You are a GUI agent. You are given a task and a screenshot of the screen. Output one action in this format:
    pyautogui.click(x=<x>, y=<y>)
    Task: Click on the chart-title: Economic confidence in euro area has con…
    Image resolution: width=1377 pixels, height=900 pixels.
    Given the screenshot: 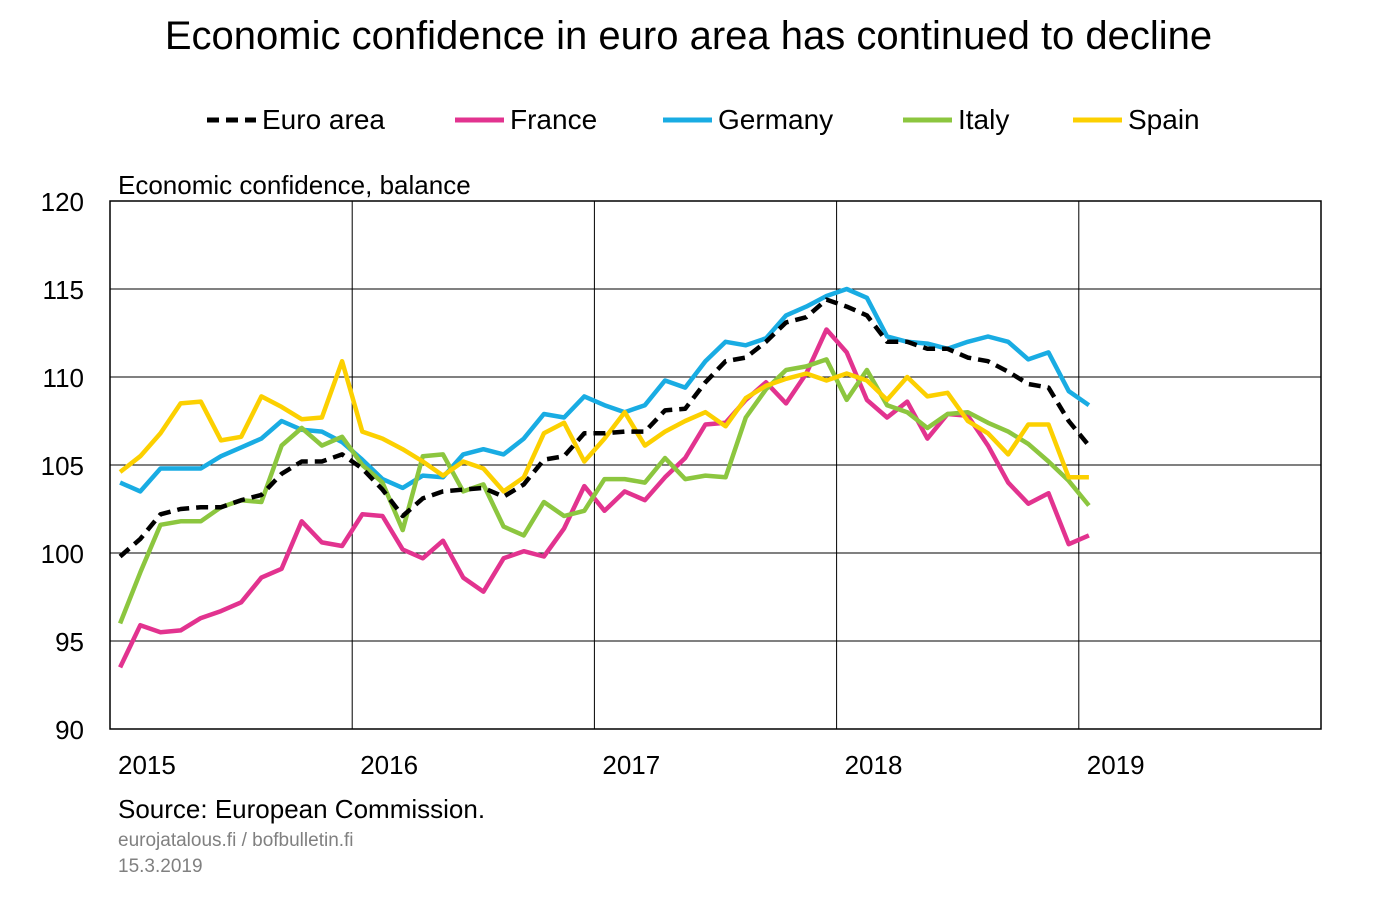 What is the action you would take?
    pyautogui.click(x=688, y=36)
    